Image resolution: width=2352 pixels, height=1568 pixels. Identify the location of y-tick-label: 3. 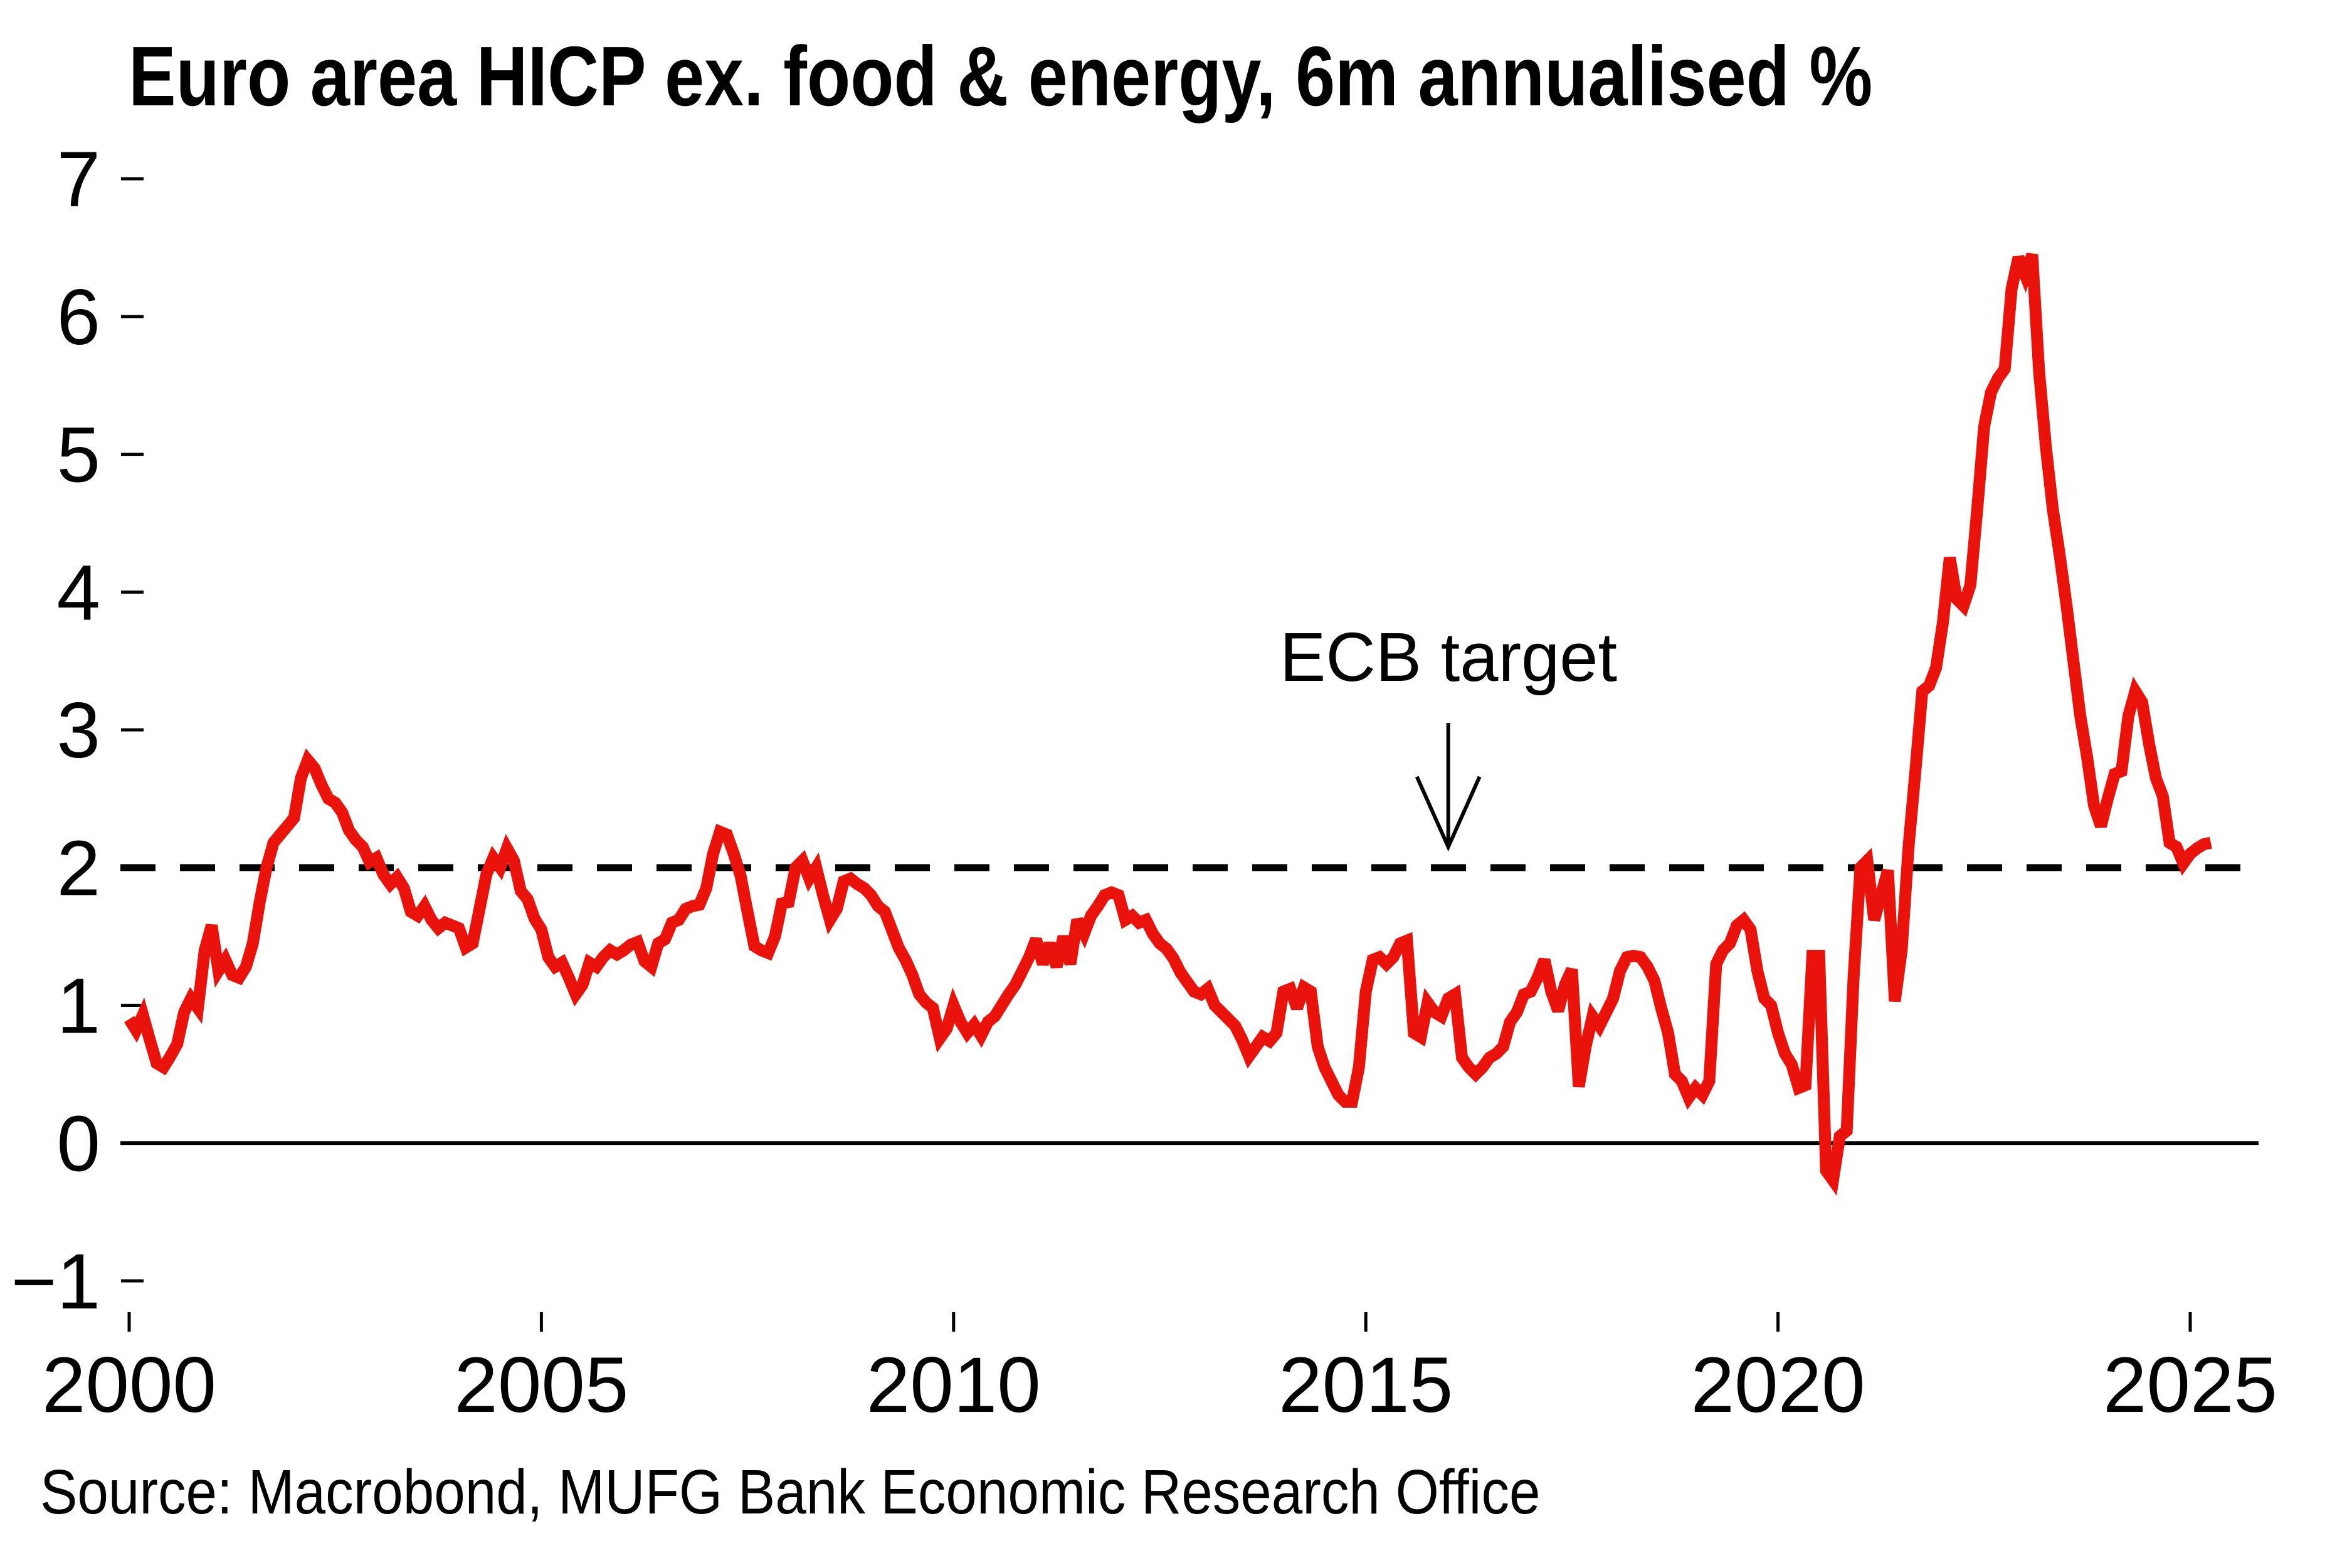
(78, 731).